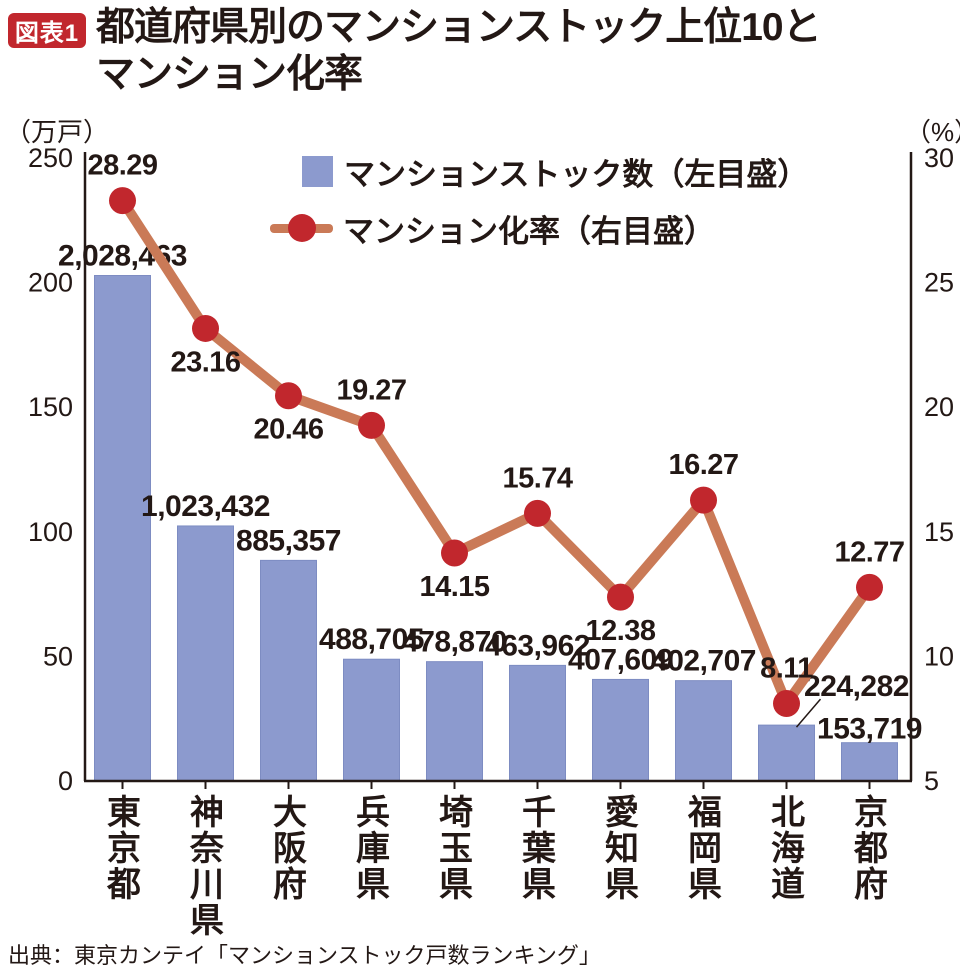  Describe the element at coordinates (701, 848) in the screenshot. I see `x-axis-label-福岡県: 福岡県` at that location.